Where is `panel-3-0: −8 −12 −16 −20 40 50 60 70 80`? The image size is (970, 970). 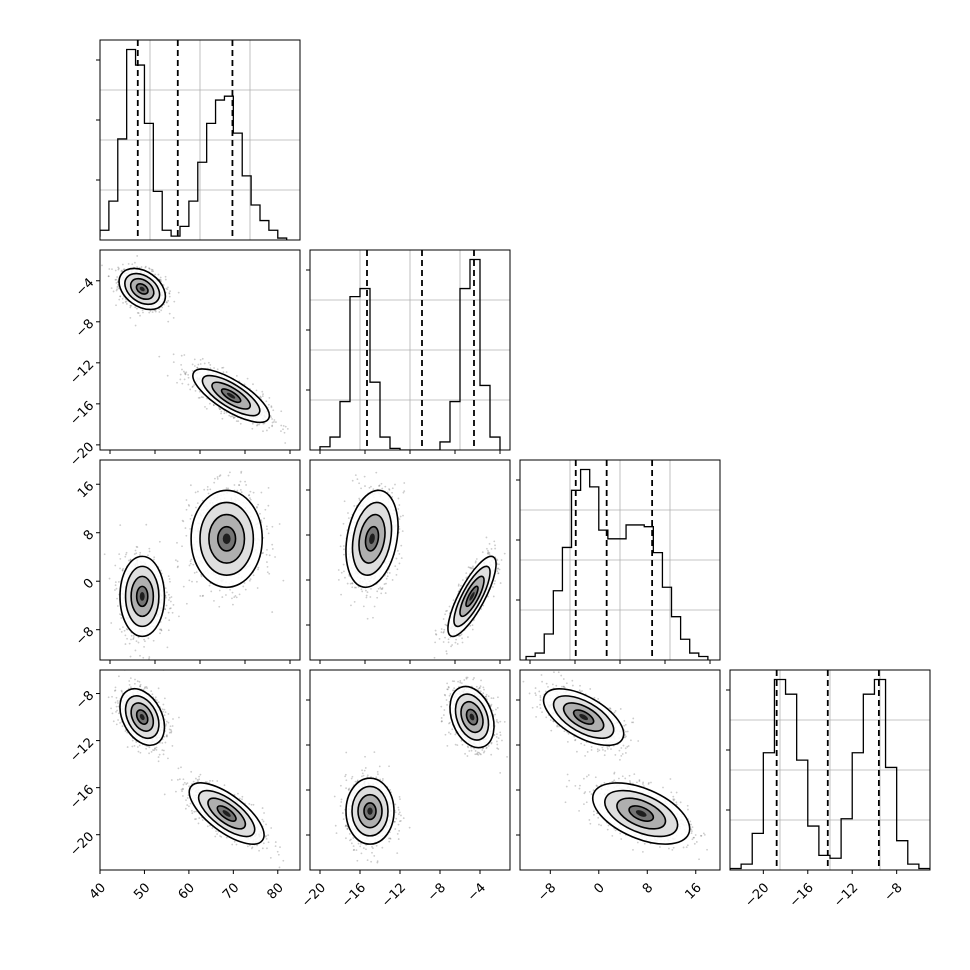
panel-3-0: −8 −12 −16 −20 40 50 60 70 80 is located at coordinates (184, 786).